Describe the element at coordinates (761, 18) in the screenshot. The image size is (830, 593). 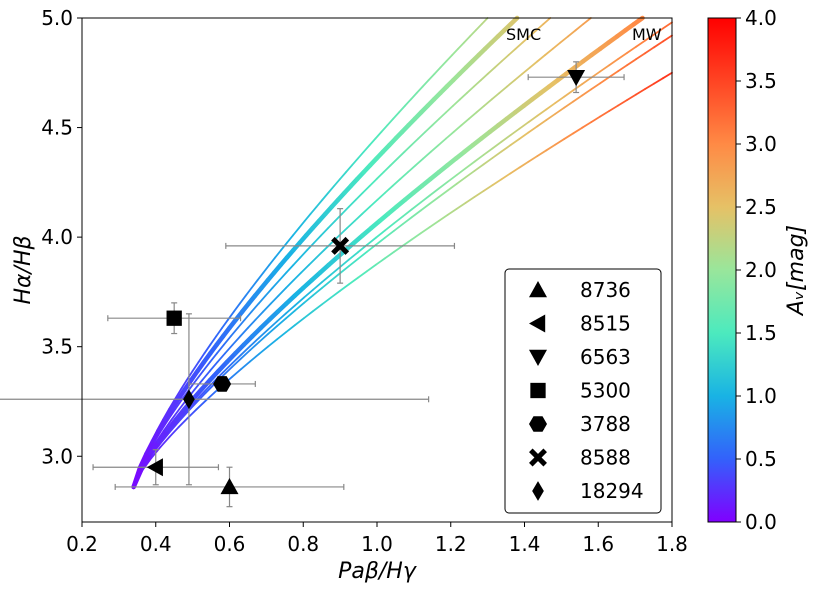
I see `colorbar-tick-label: 4.0` at that location.